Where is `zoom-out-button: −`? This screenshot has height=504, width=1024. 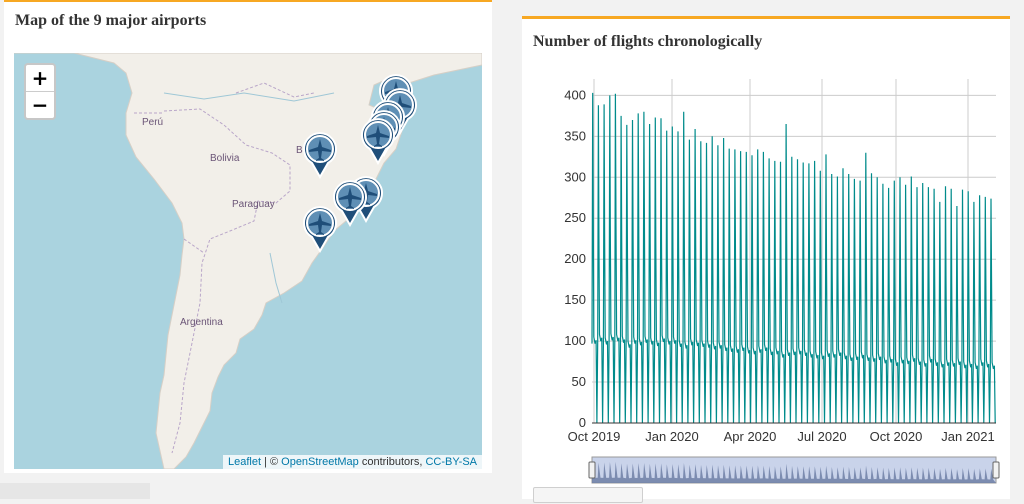 zoom-out-button: − is located at coordinates (40, 104).